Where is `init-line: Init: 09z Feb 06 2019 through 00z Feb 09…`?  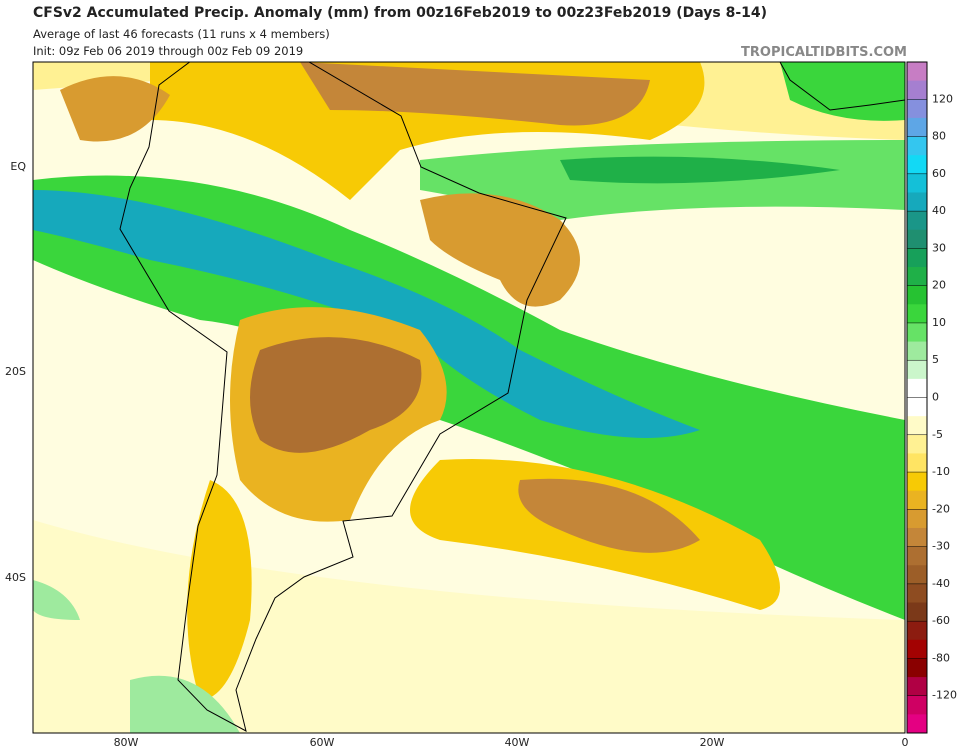
init-line: Init: 09z Feb 06 2019 through 00z Feb 09… is located at coordinates (168, 51).